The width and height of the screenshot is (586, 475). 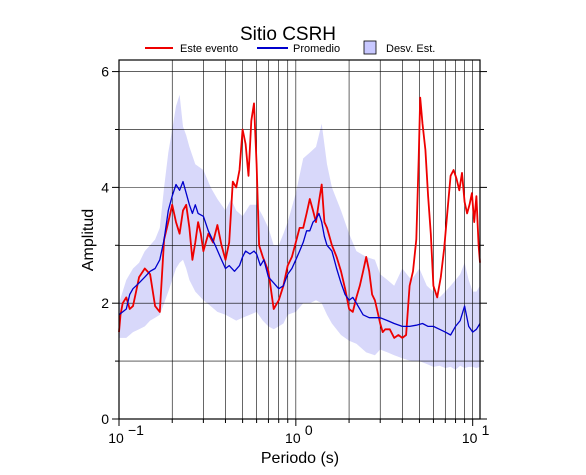 I want to click on y-tick-label: 0, so click(x=105, y=419).